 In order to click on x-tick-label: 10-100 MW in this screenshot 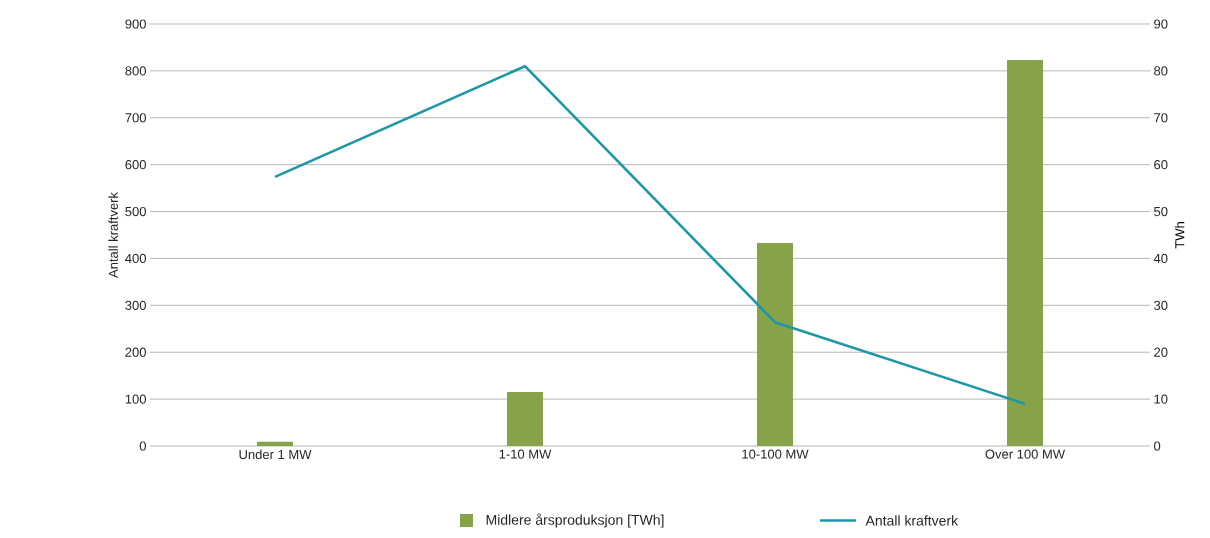, I will do `click(775, 454)`.